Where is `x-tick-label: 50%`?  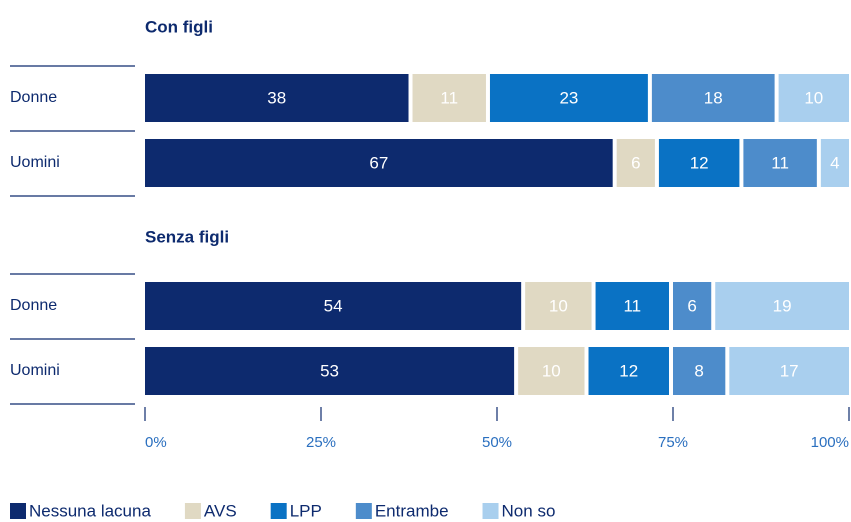
x-tick-label: 50% is located at coordinates (497, 442).